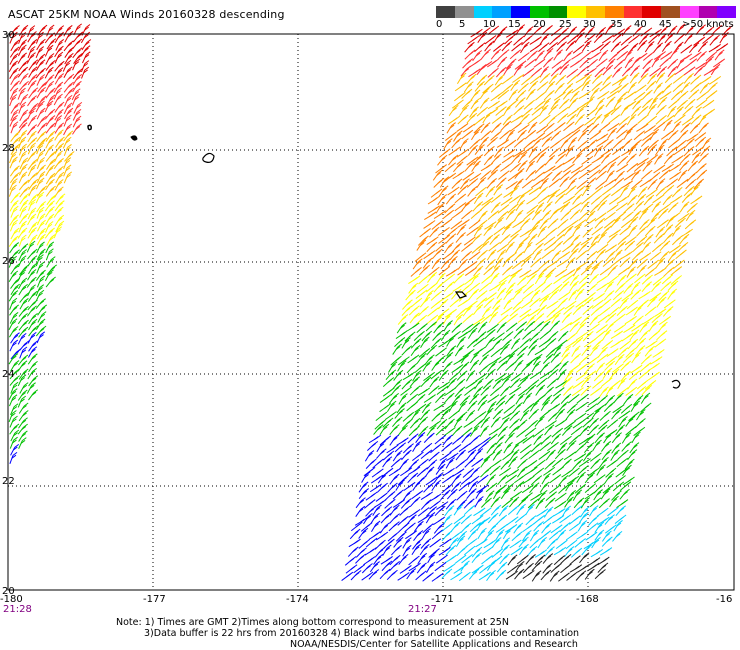 This screenshot has width=740, height=650. Describe the element at coordinates (89, 127) in the screenshot. I see `island` at that location.